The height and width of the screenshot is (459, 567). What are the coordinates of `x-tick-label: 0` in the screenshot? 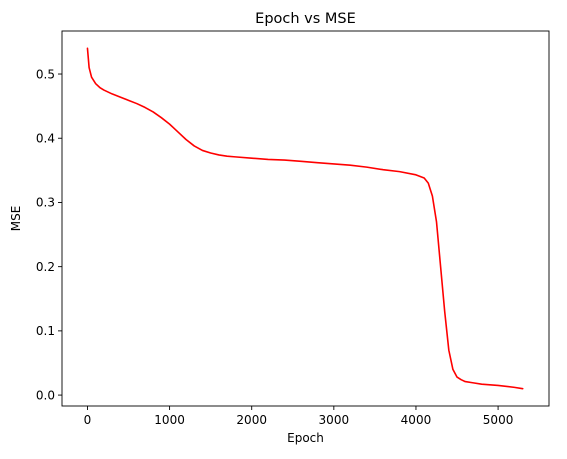 It's located at (88, 420).